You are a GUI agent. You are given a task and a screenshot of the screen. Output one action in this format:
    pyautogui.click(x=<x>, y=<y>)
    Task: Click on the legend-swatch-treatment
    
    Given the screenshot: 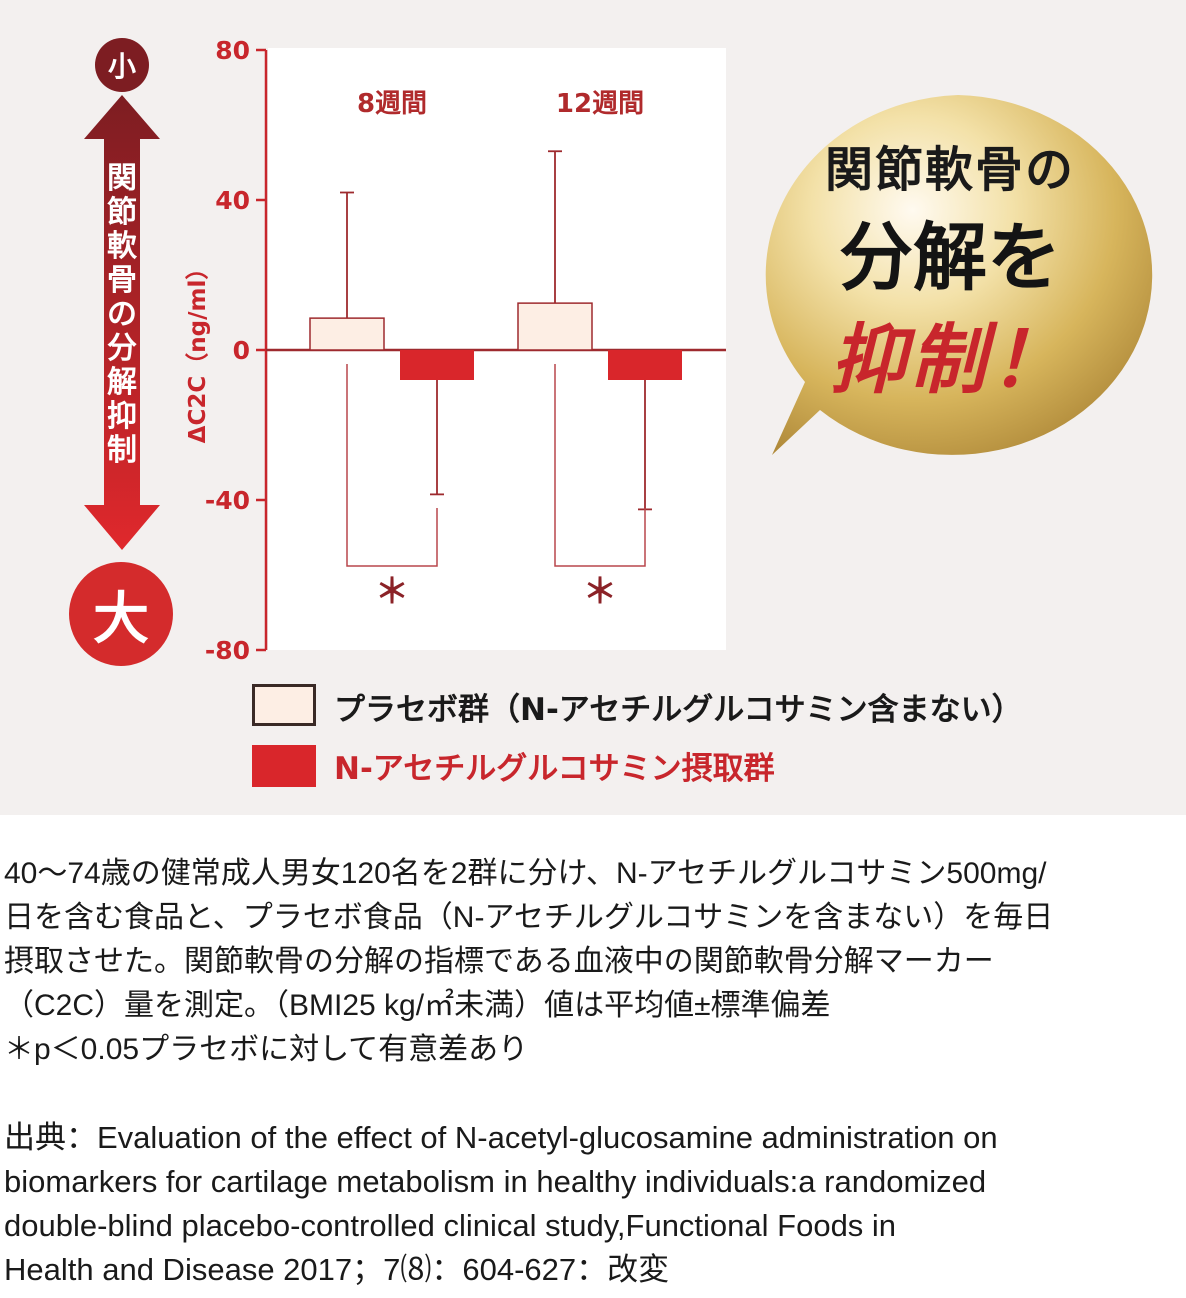 What is the action you would take?
    pyautogui.click(x=284, y=766)
    